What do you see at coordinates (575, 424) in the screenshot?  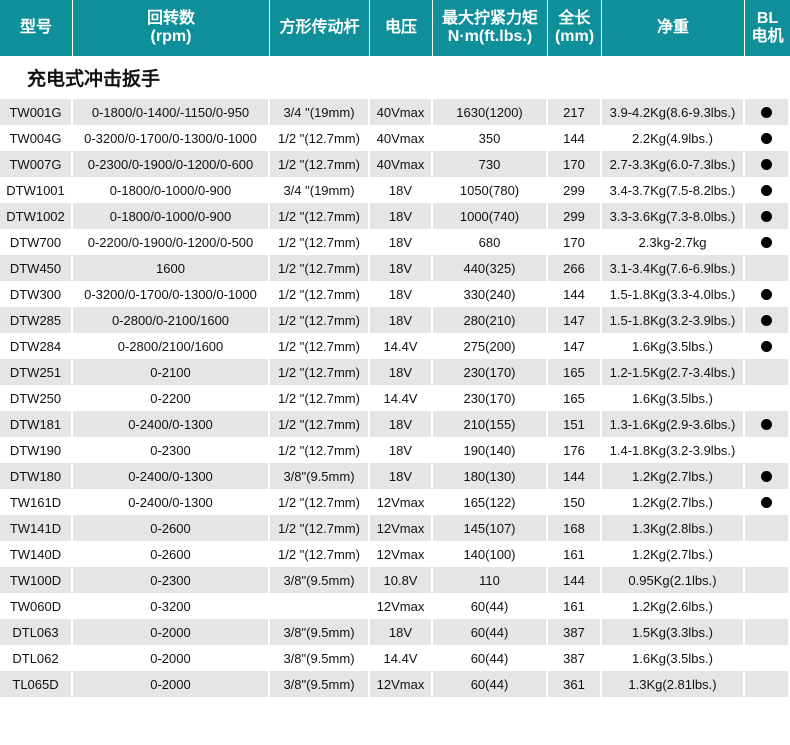 I see `cell-length: 151` at bounding box center [575, 424].